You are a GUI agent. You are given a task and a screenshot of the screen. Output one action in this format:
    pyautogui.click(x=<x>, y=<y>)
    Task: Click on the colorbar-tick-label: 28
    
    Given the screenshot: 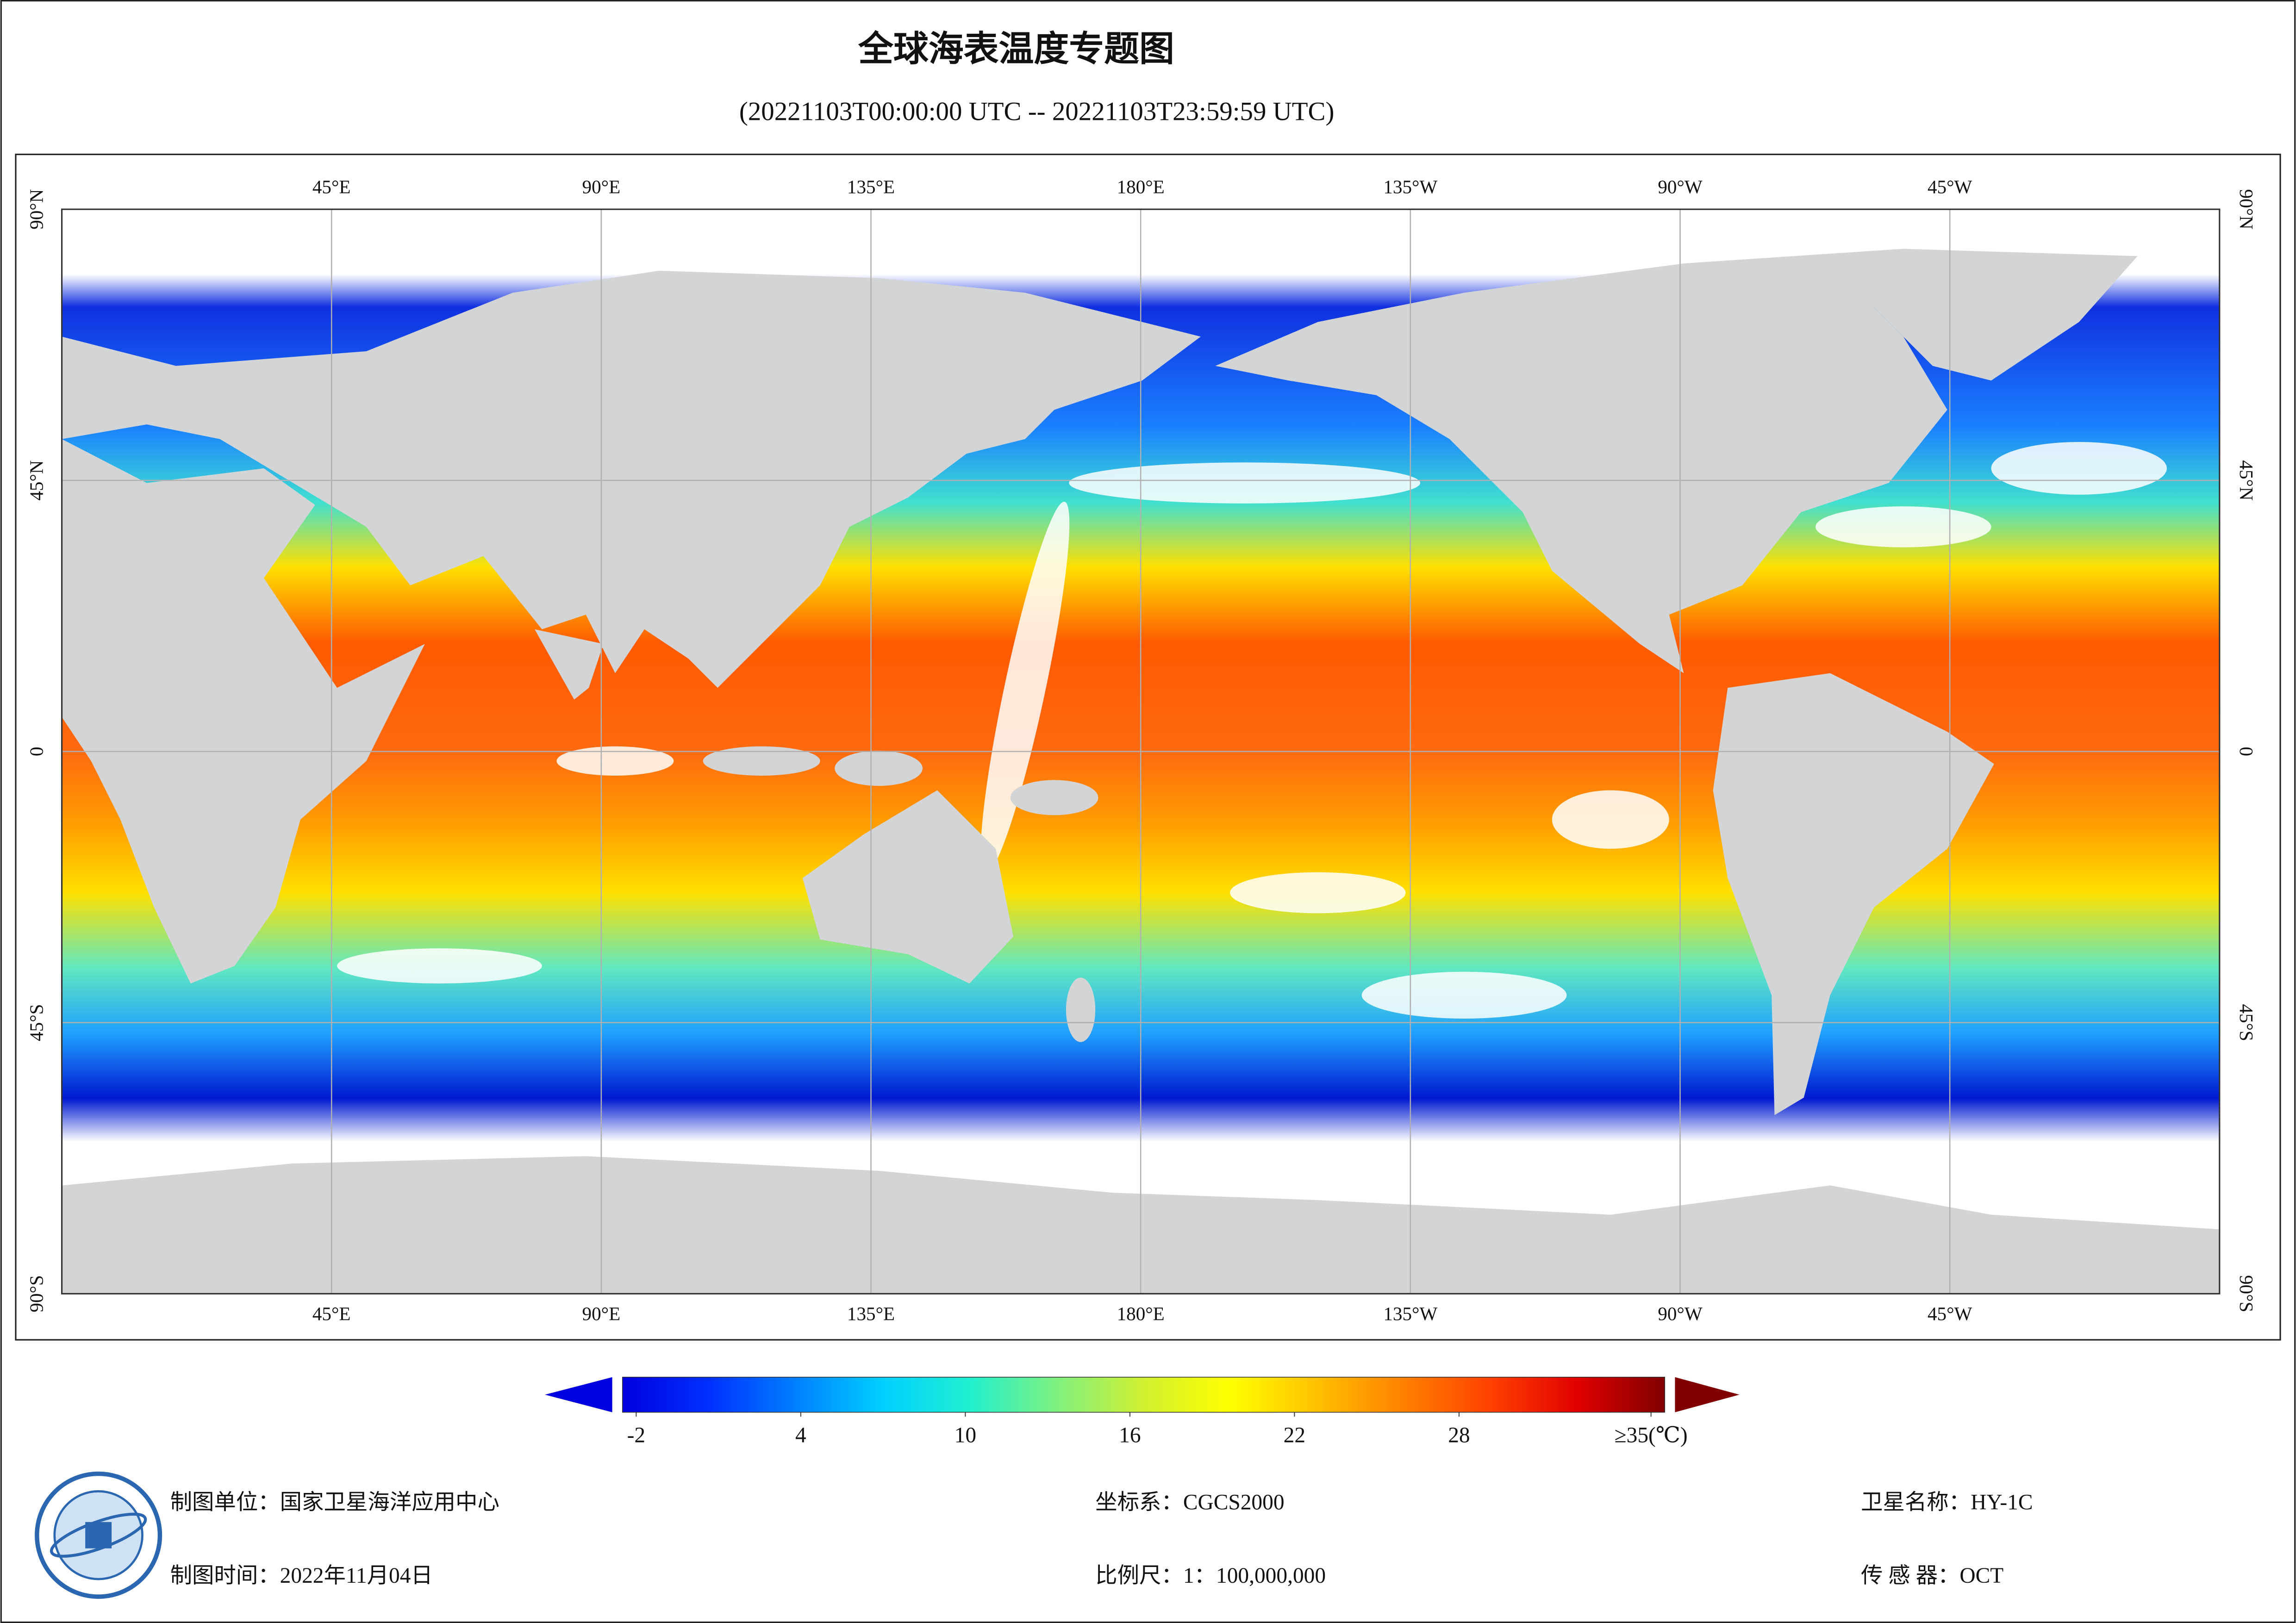 What is the action you would take?
    pyautogui.click(x=1459, y=1435)
    